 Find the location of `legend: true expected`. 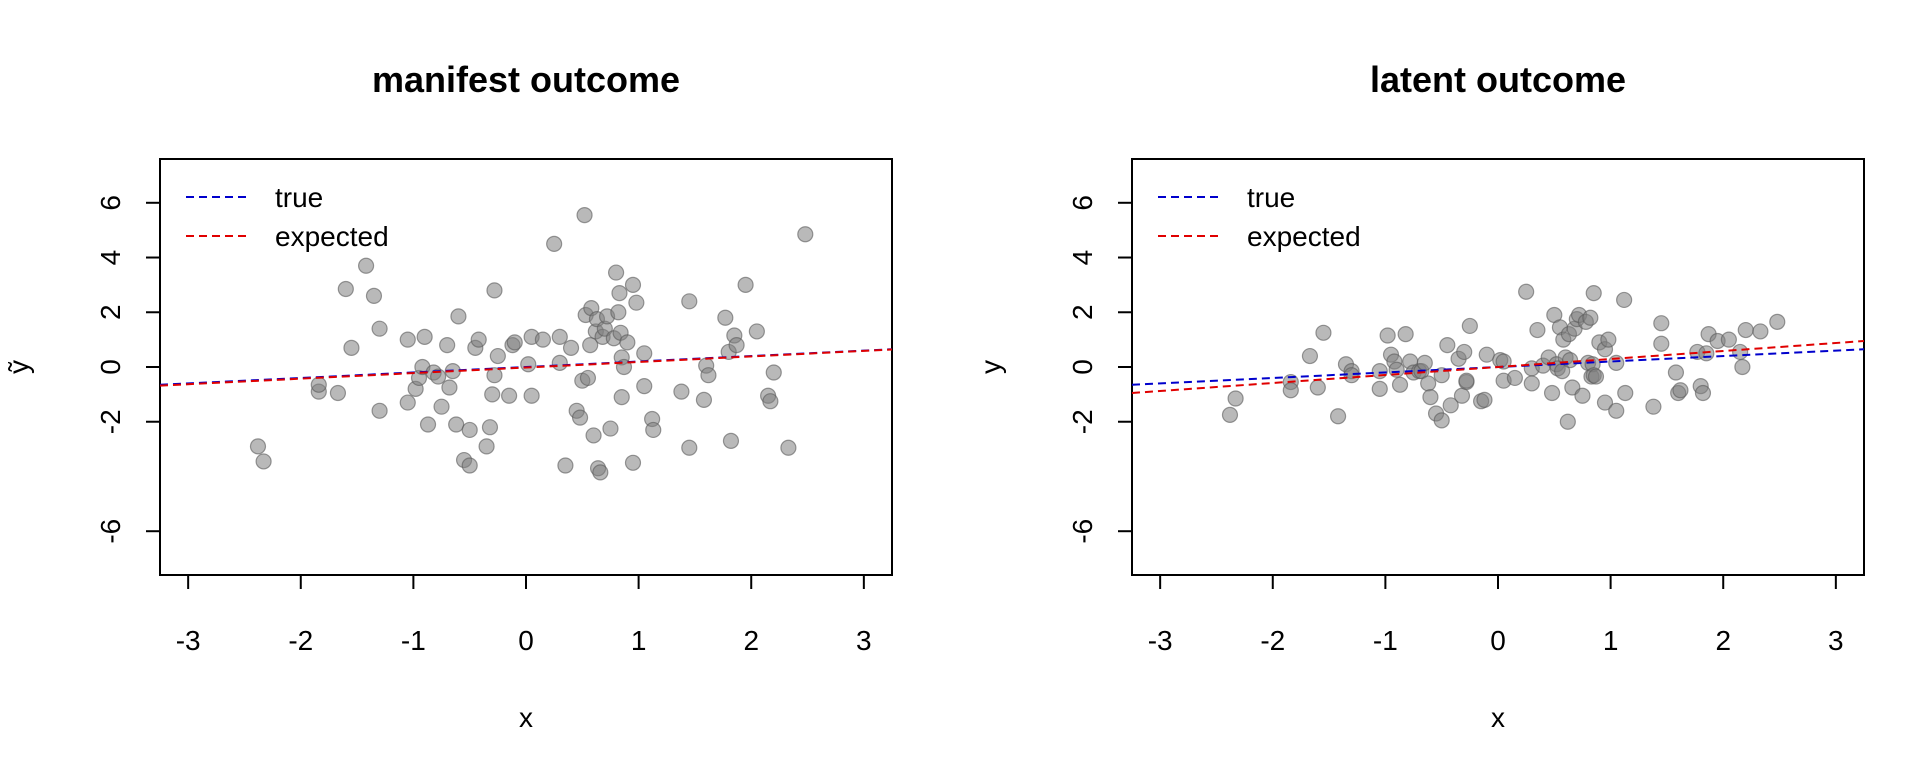

legend: true expected is located at coordinates (287, 217).